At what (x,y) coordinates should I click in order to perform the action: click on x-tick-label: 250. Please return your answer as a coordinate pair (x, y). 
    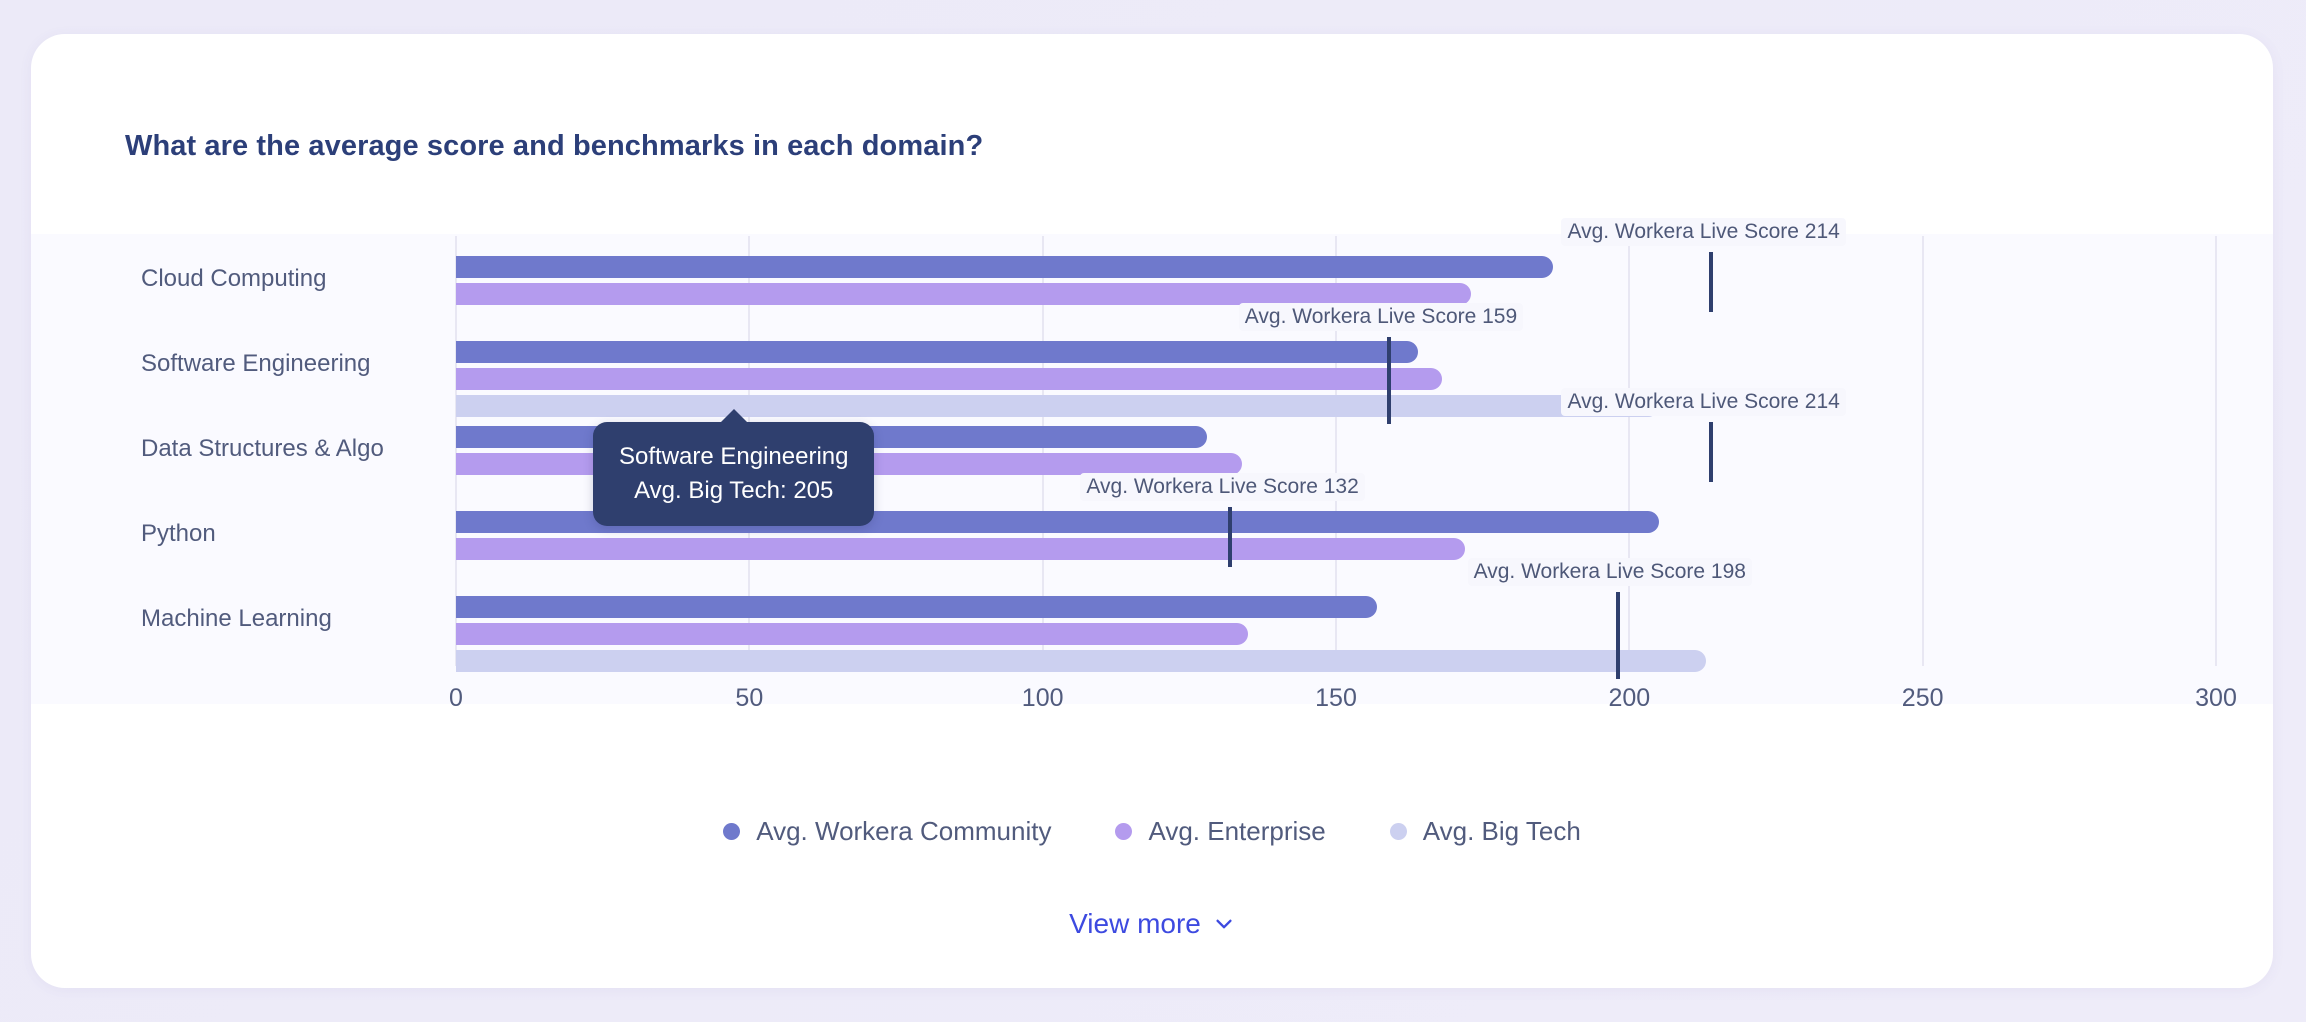
    Looking at the image, I should click on (1922, 698).